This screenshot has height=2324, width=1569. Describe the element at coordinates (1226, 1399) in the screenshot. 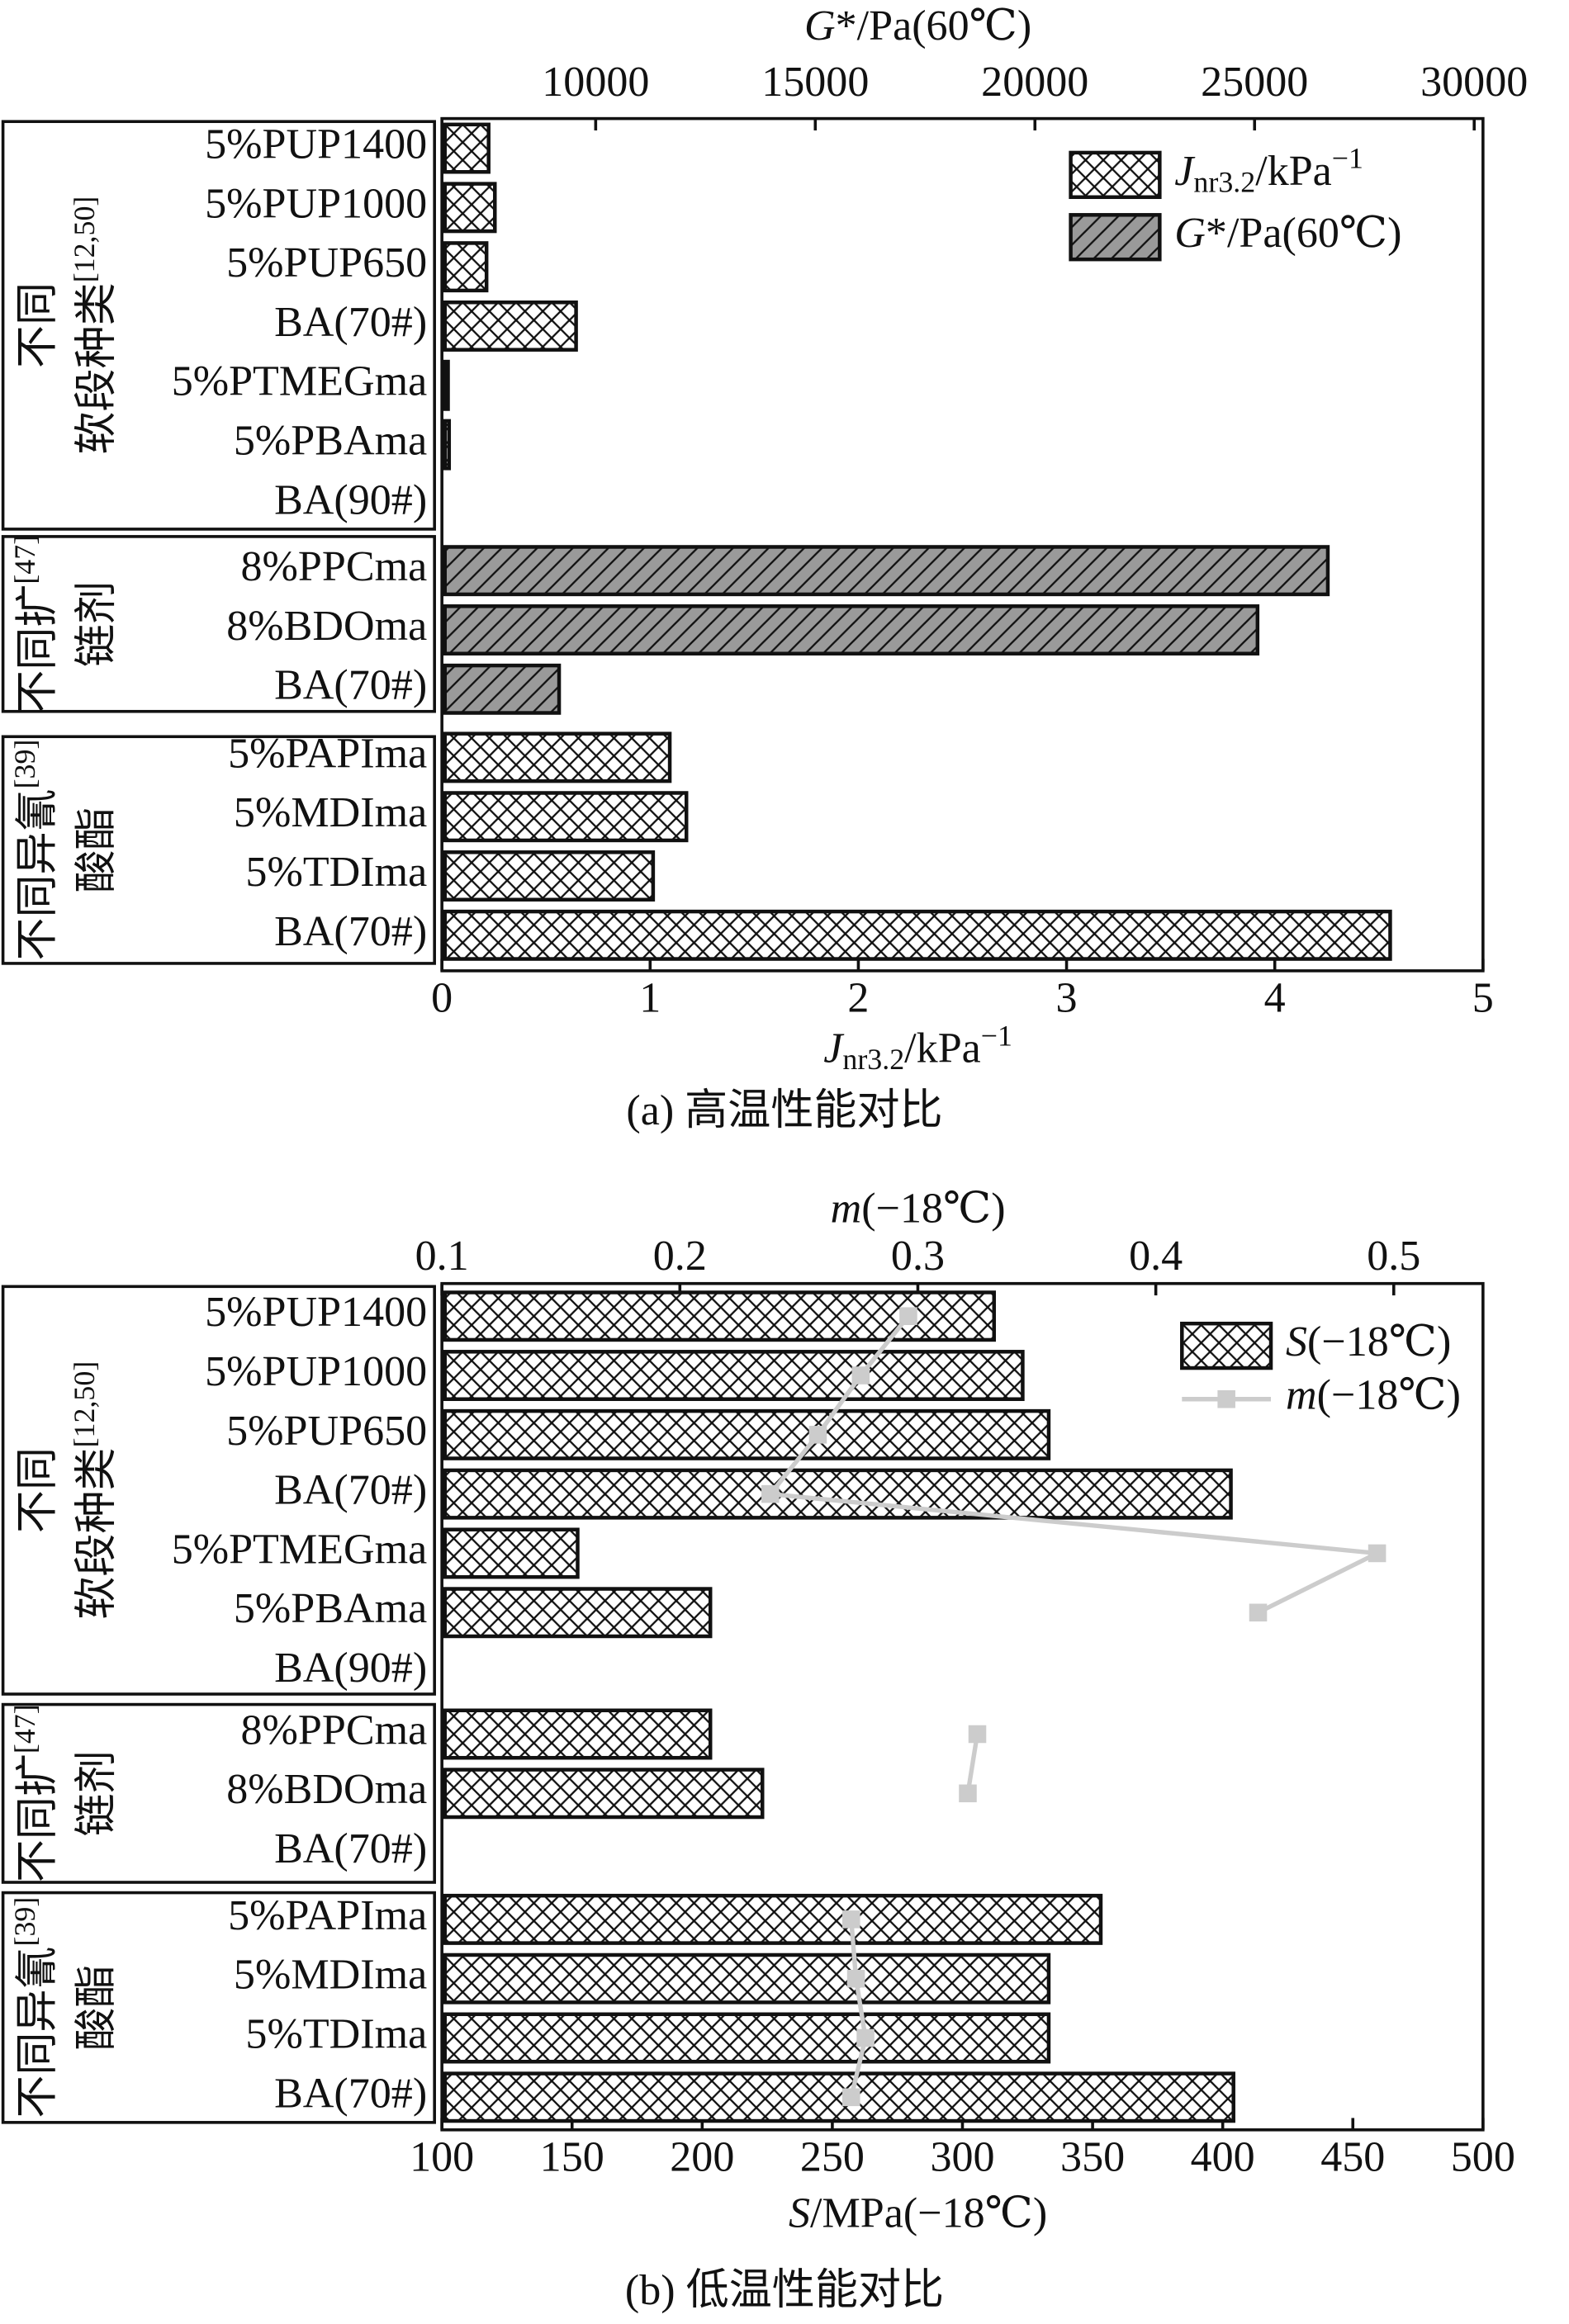

I see `legend-marker` at that location.